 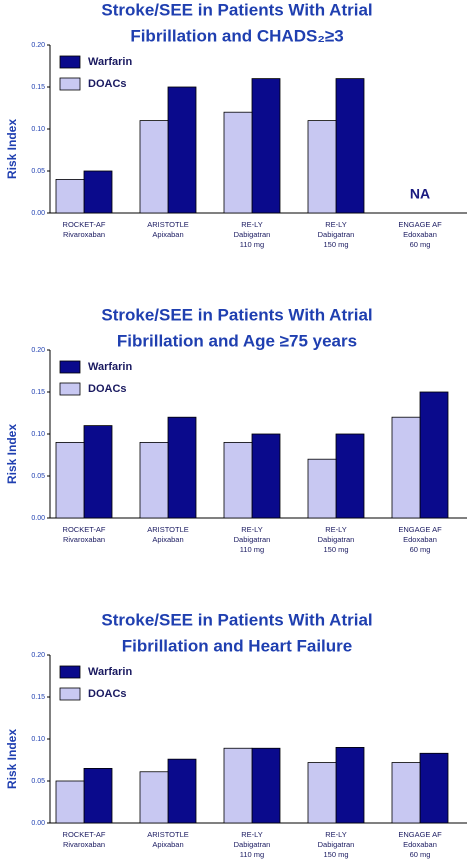 I want to click on chart-title: Fibrillation and CHADS₂≥3, so click(x=236, y=35).